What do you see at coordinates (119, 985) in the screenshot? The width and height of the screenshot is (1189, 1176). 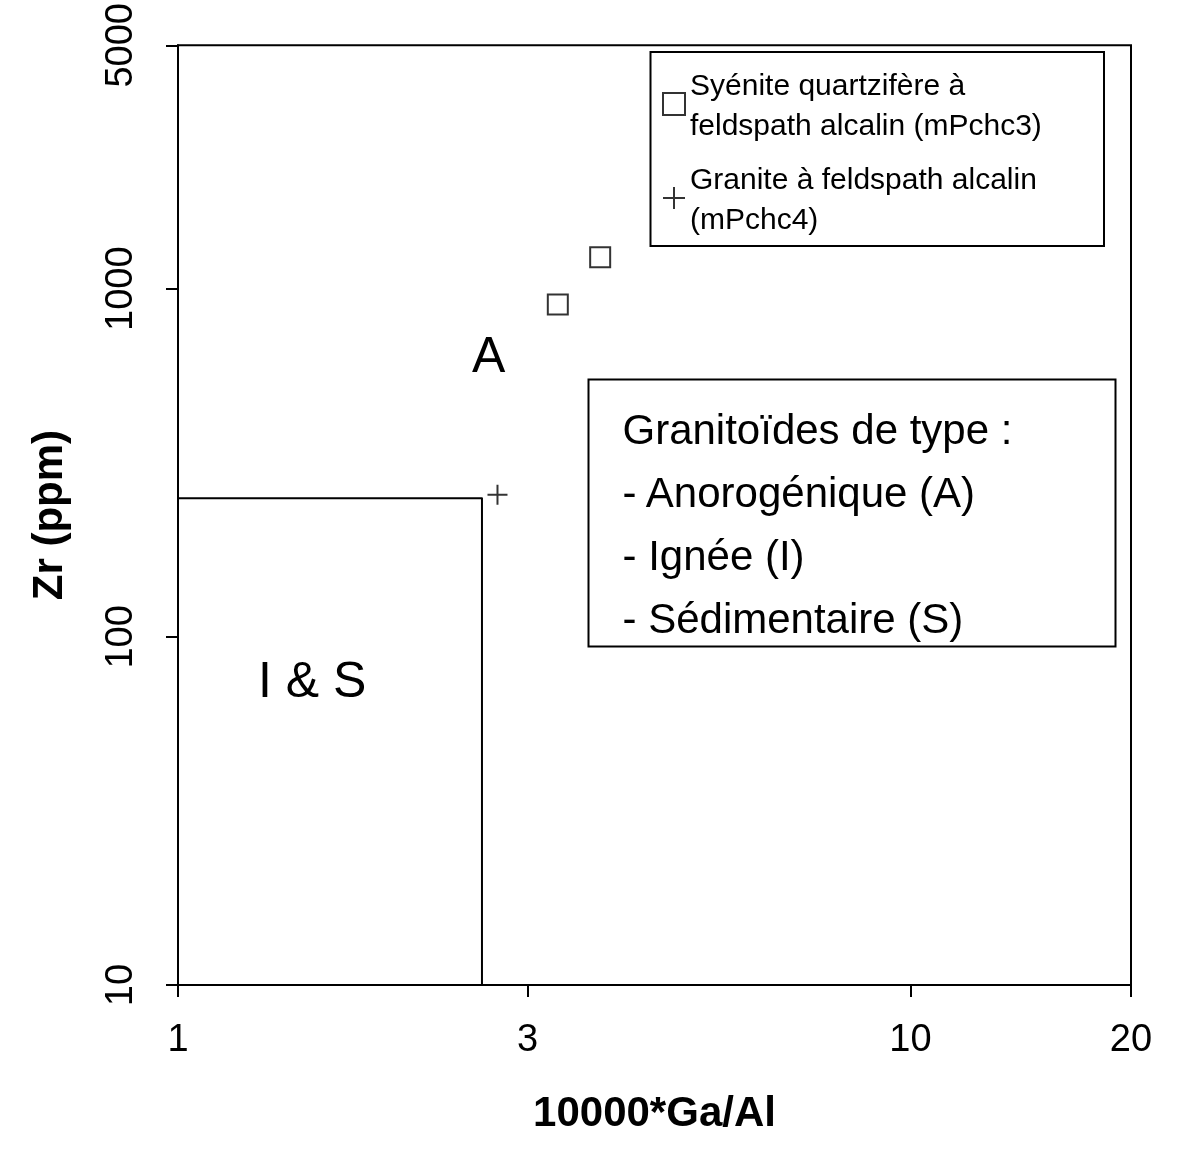 I see `y-tick-label: 10` at bounding box center [119, 985].